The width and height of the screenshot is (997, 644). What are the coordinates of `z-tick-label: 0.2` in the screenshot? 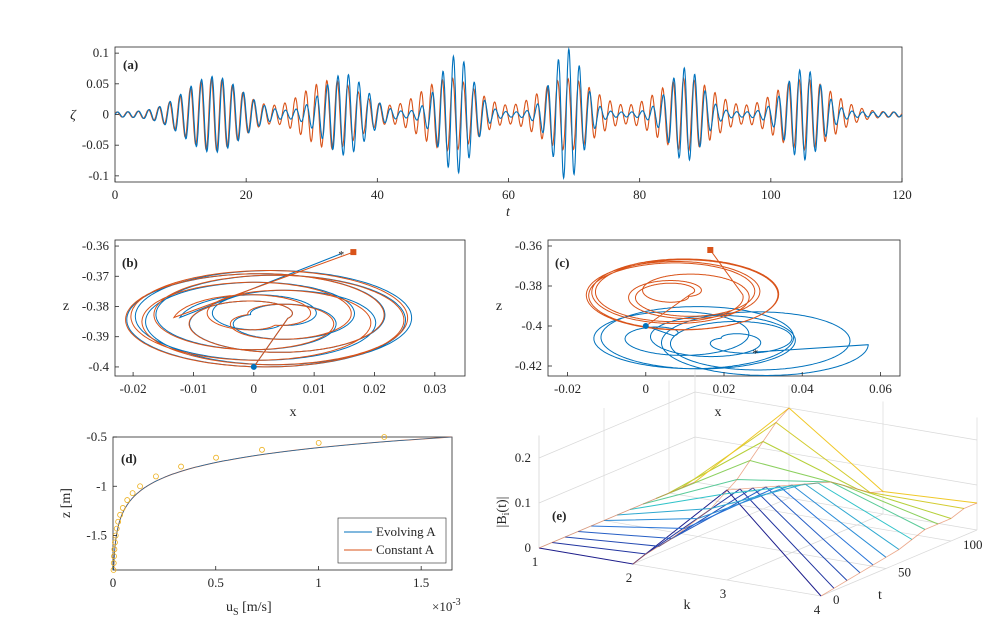 It's located at (523, 457).